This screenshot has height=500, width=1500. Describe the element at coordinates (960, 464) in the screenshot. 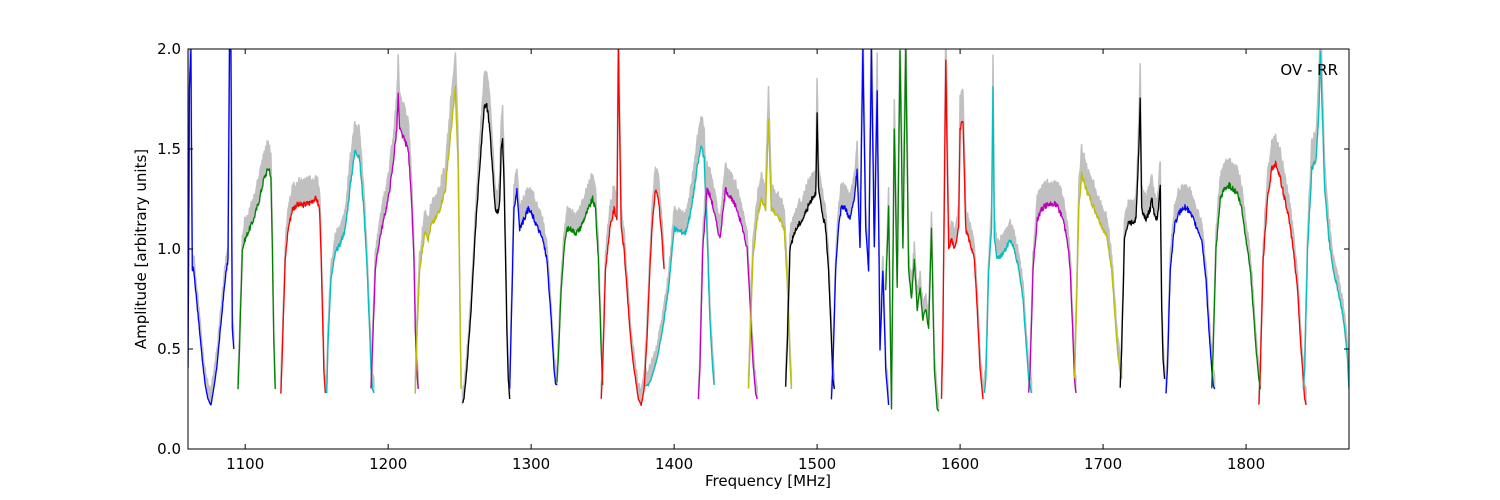

I see `x-tick-label: 1600` at that location.